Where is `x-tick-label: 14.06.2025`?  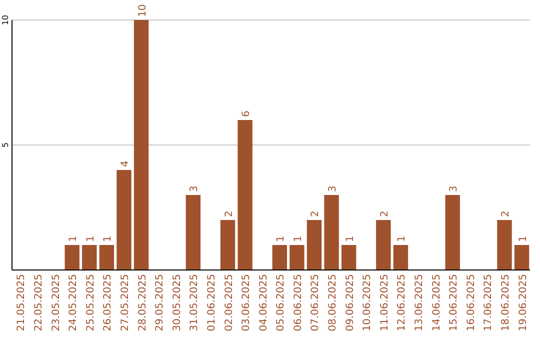 x-tick-label: 14.06.2025 is located at coordinates (436, 303).